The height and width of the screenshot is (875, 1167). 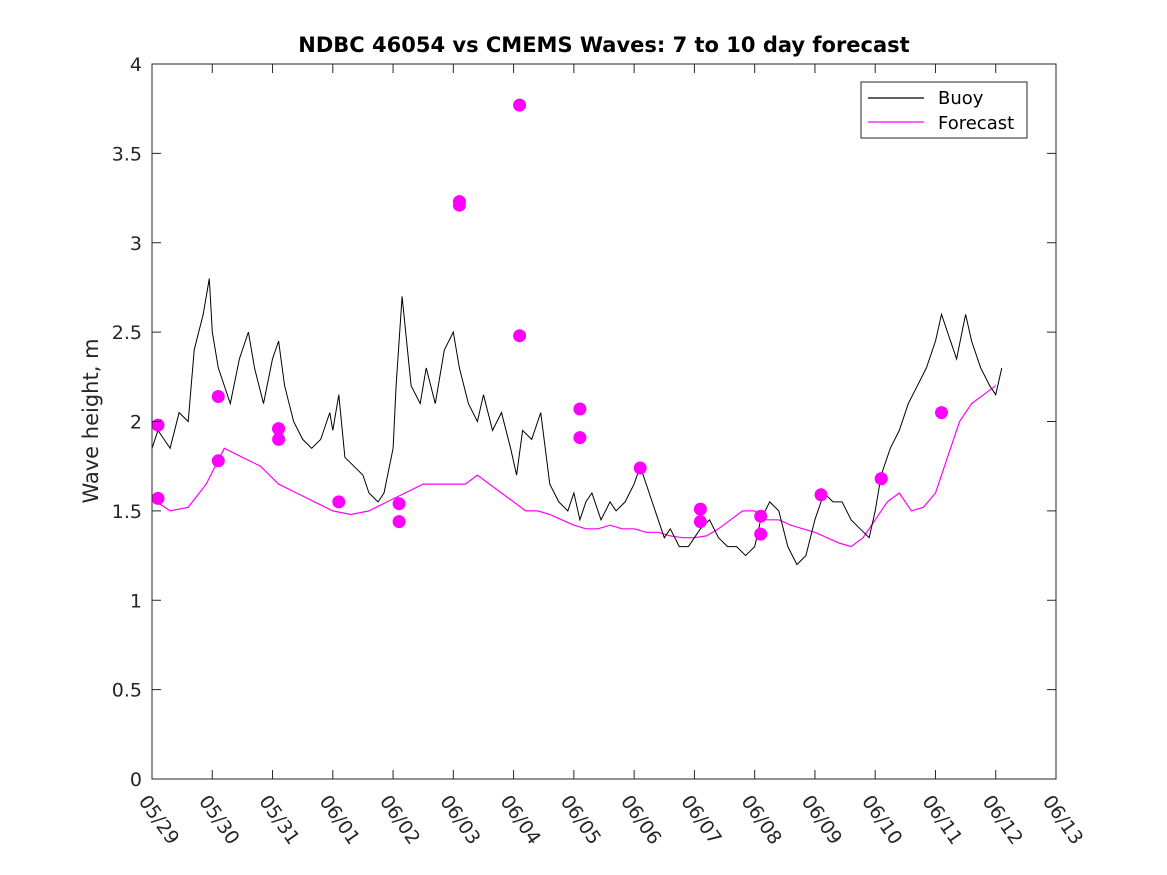 What do you see at coordinates (127, 691) in the screenshot?
I see `y-tick-label: 0.5` at bounding box center [127, 691].